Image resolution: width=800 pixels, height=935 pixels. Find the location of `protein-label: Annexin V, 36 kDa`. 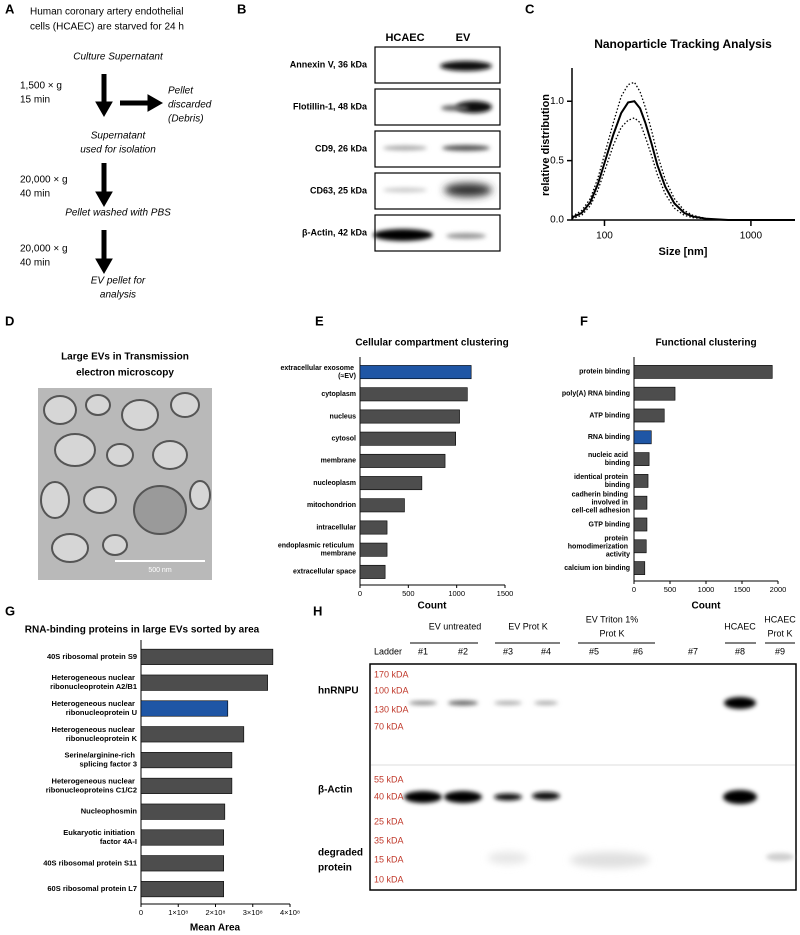

protein-label: Annexin V, 36 kDa is located at coordinates (329, 64).